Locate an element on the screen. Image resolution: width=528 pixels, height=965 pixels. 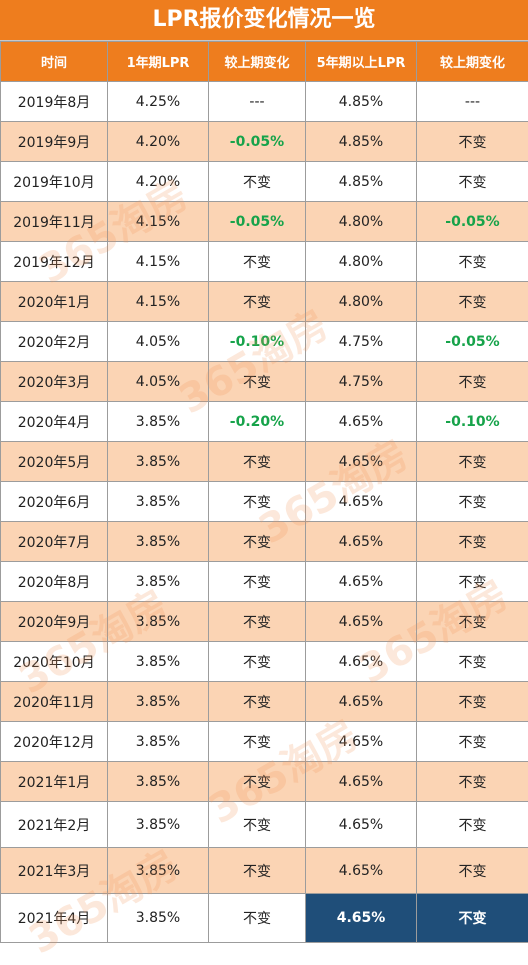
cell-change-5y: --- is located at coordinates (472, 102).